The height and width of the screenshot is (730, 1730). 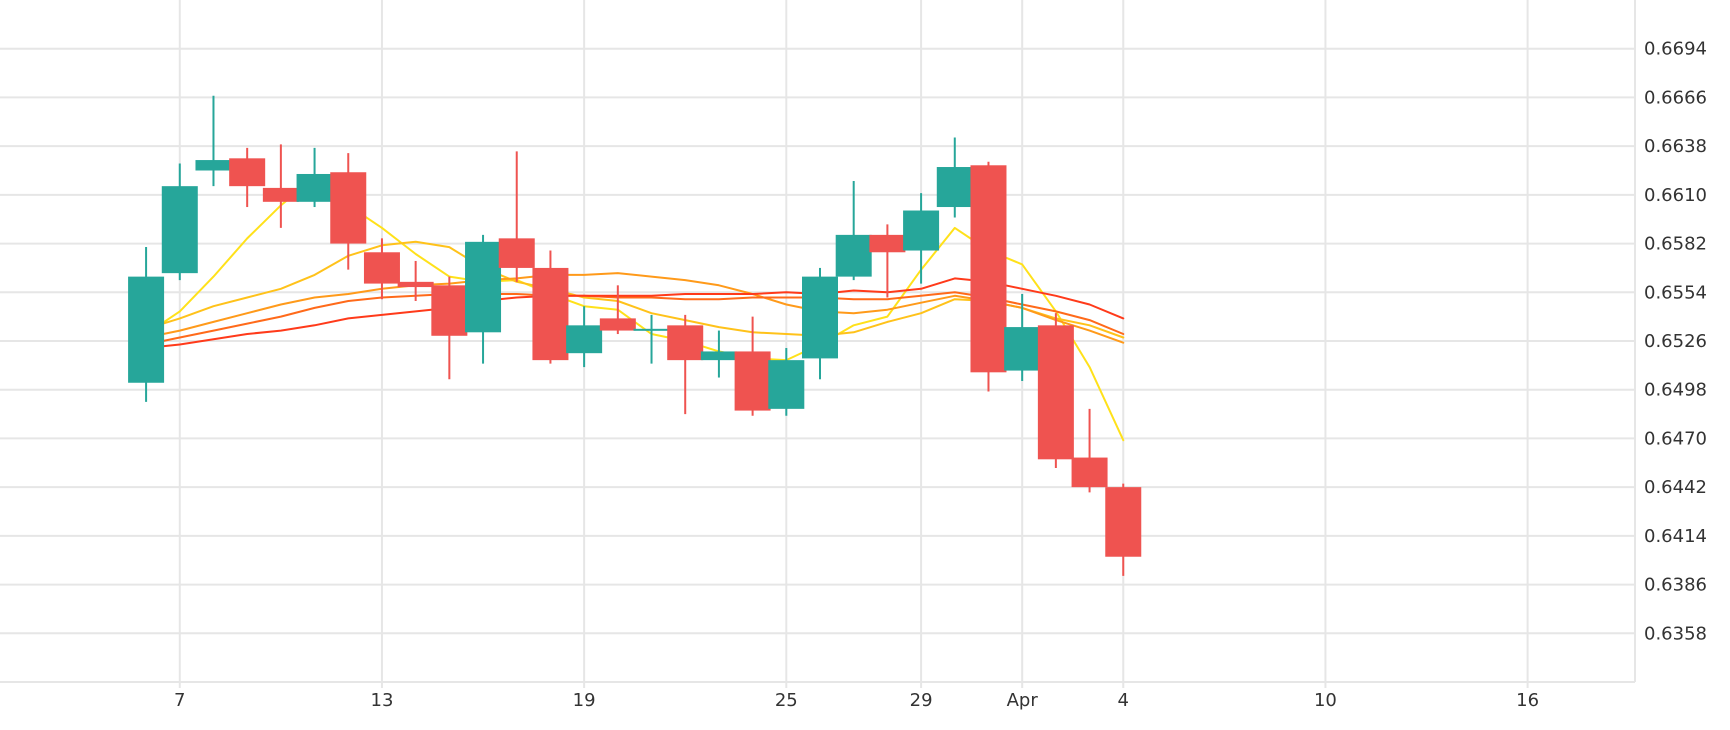 What do you see at coordinates (1527, 700) in the screenshot?
I see `x-tick-label: 16` at bounding box center [1527, 700].